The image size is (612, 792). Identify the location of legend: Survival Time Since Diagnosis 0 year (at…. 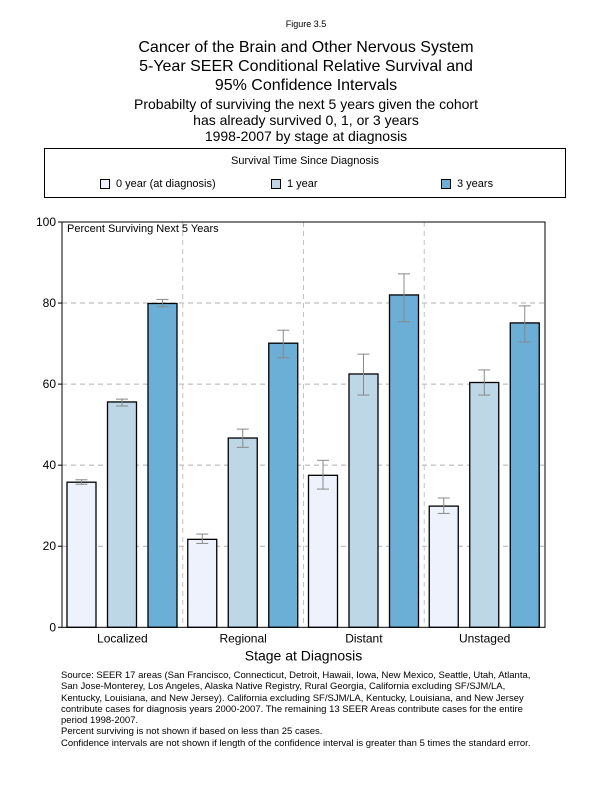
(305, 173).